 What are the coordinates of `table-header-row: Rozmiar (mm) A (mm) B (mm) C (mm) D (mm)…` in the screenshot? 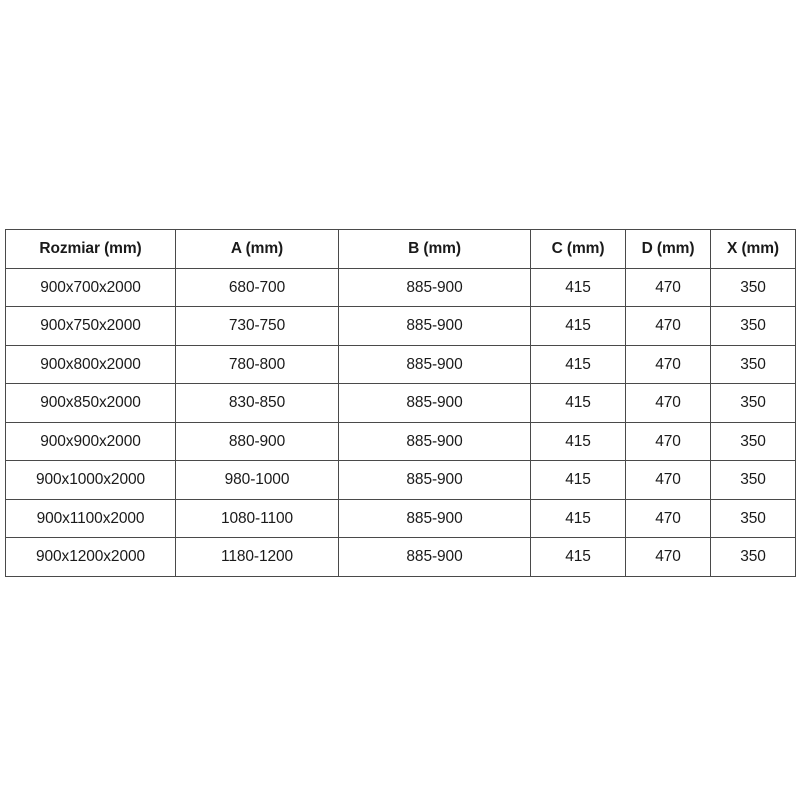 It's located at (400, 249).